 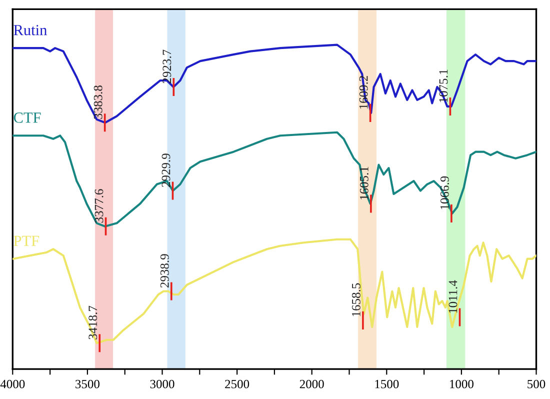 What do you see at coordinates (443, 86) in the screenshot?
I see `annotation: 1075.1` at bounding box center [443, 86].